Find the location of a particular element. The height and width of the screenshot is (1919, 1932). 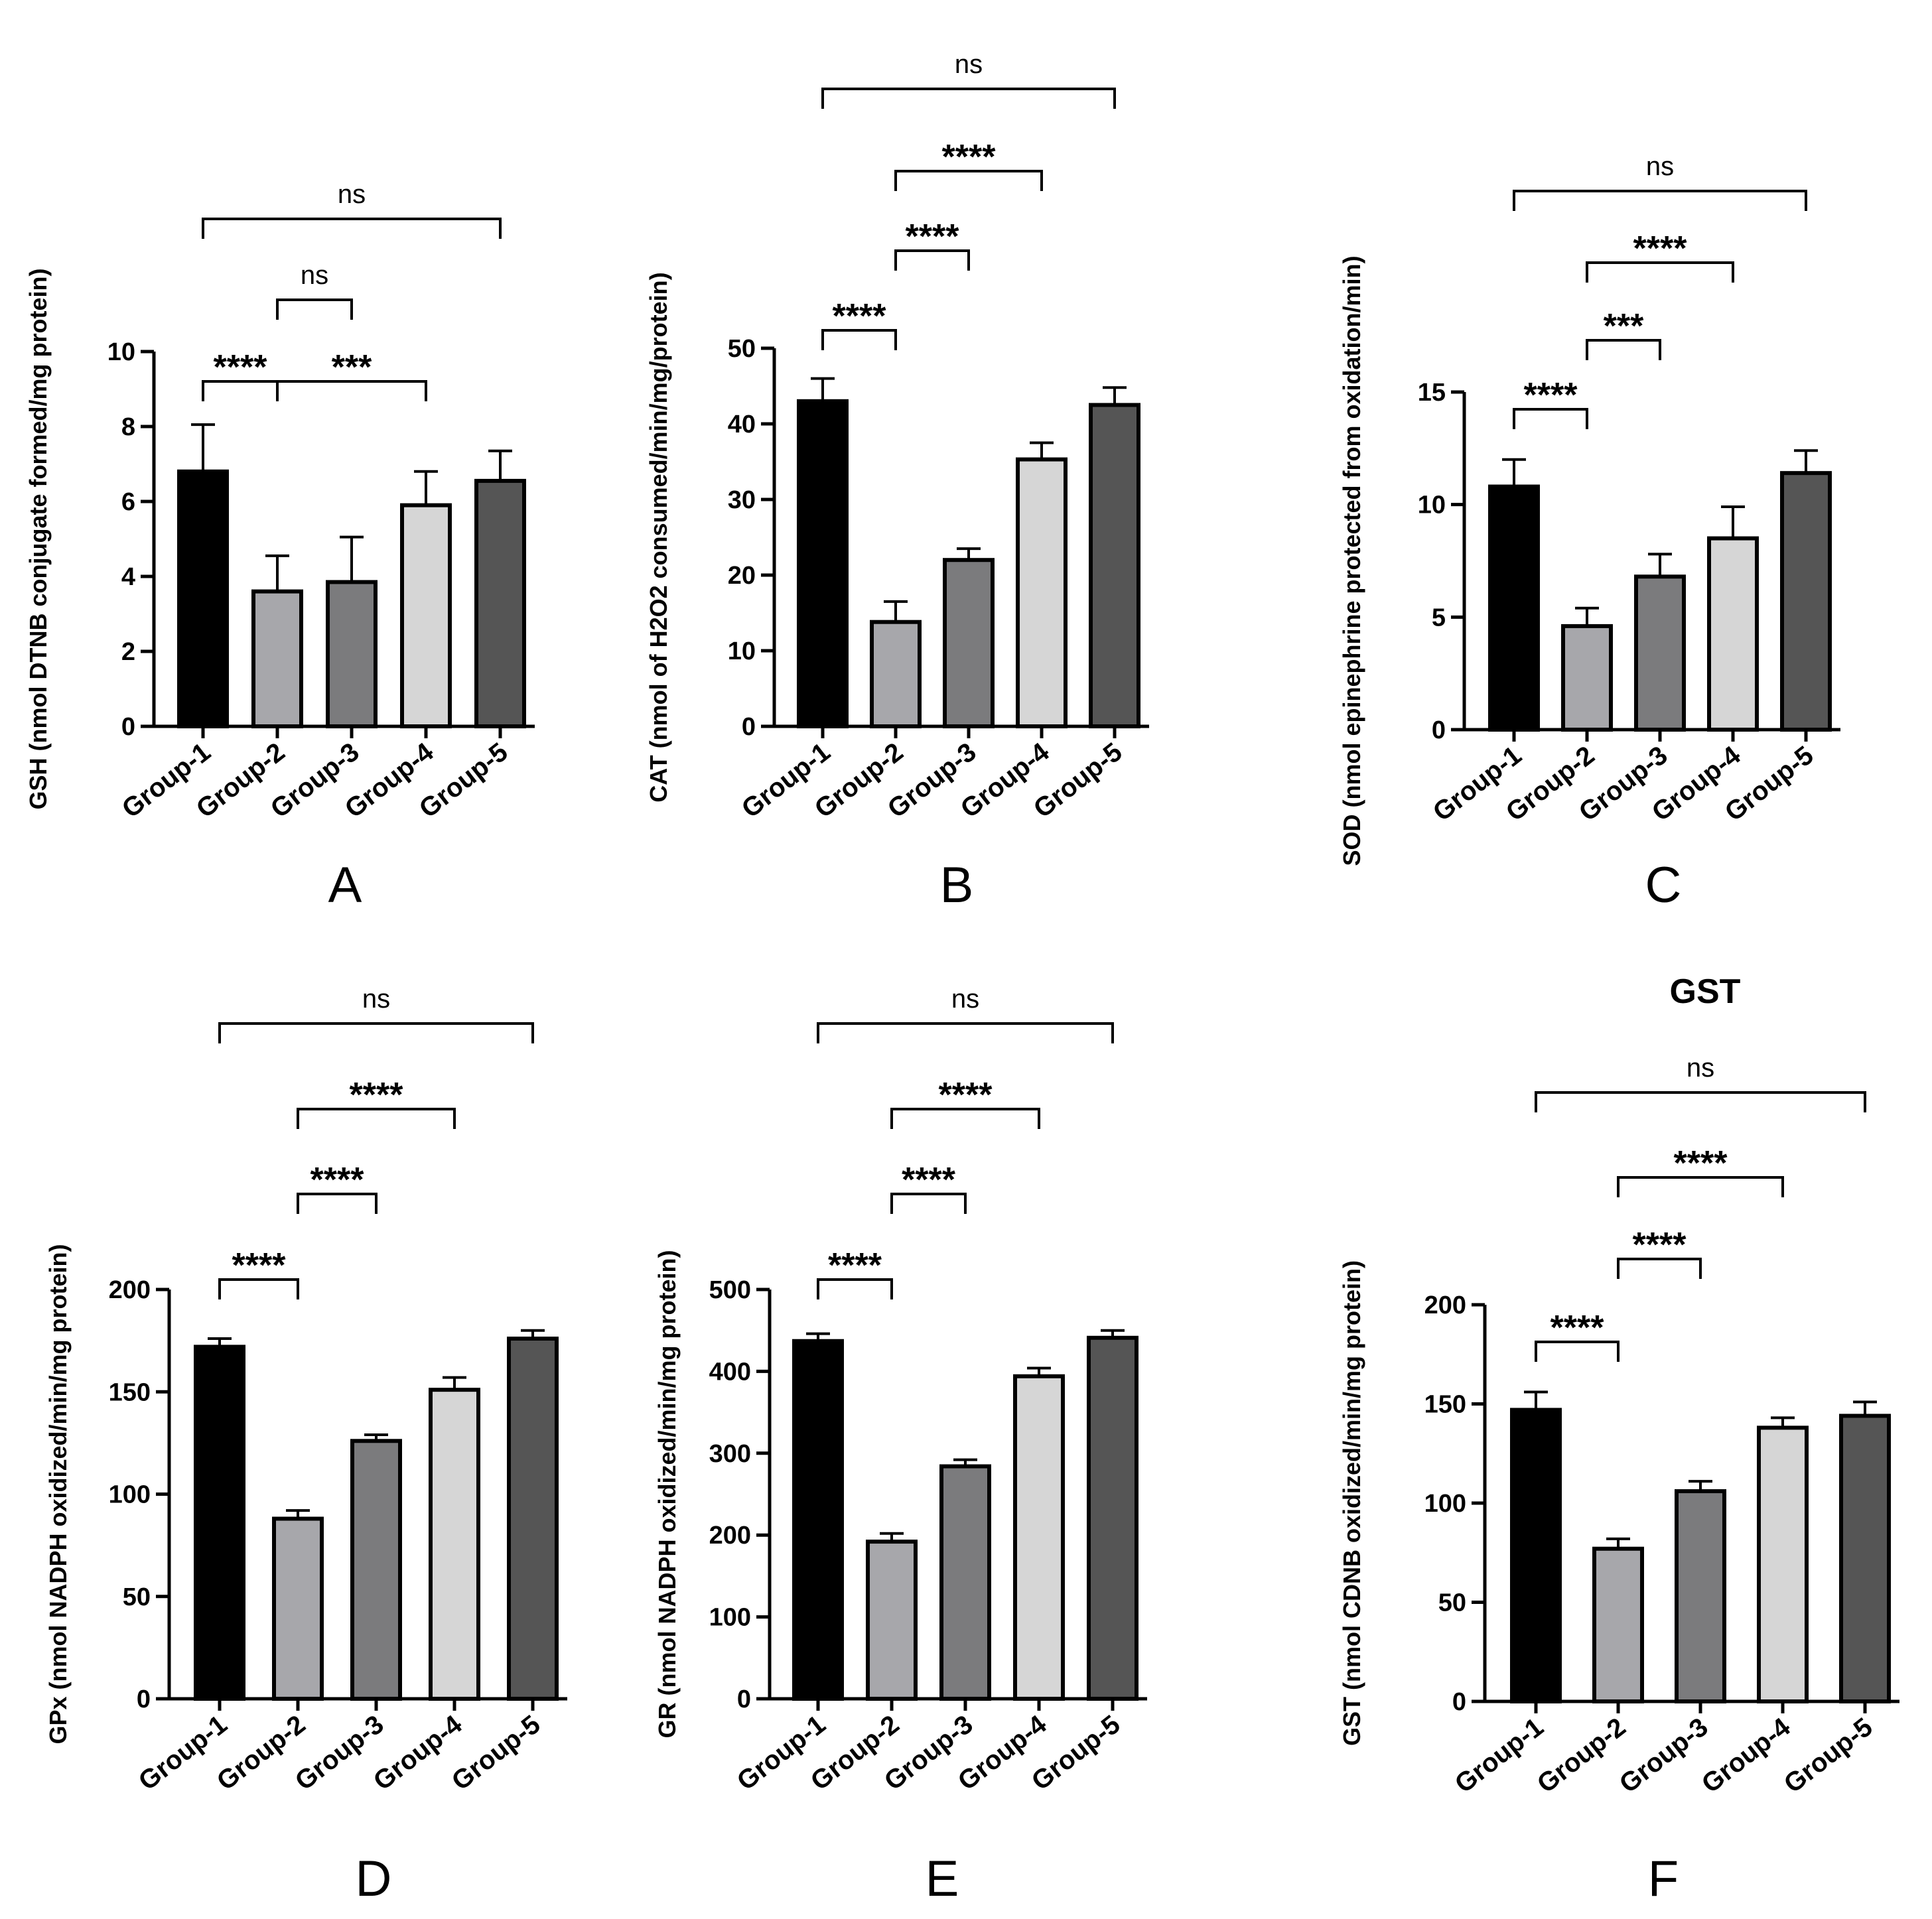

panel-letter: E is located at coordinates (942, 1879).